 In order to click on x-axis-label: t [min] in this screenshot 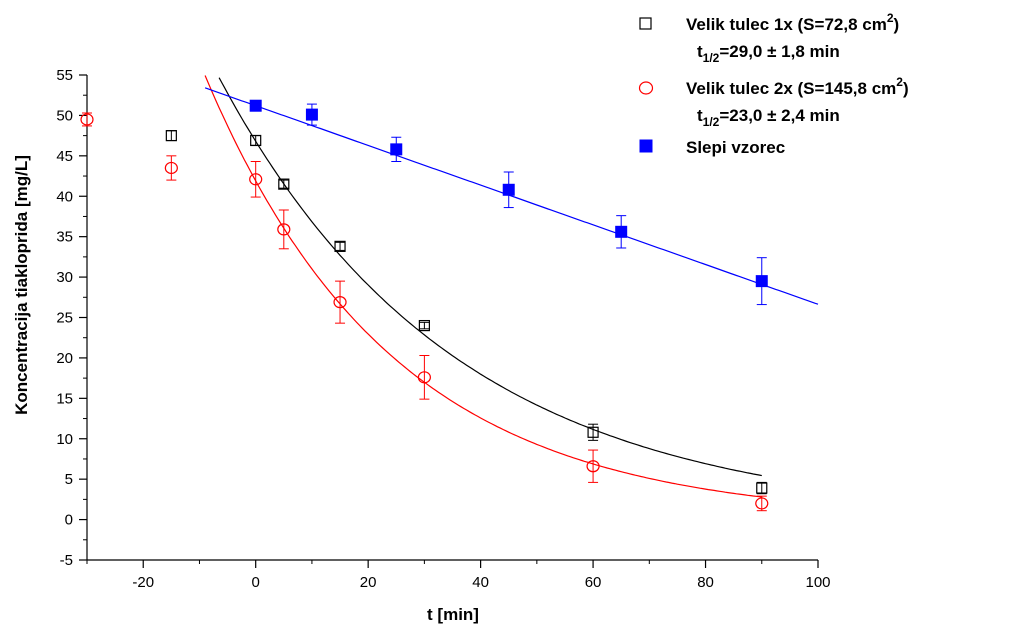, I will do `click(453, 614)`.